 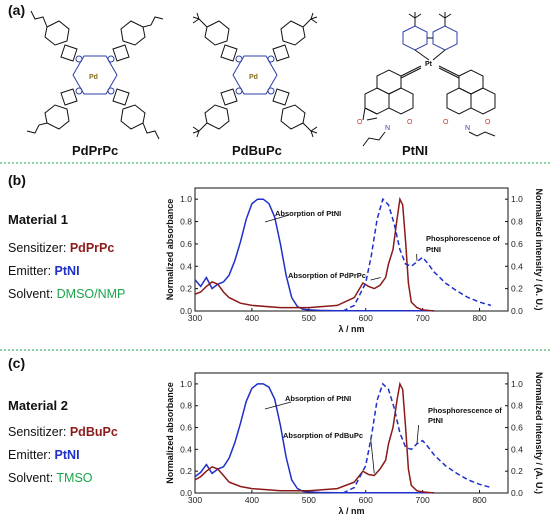 What do you see at coordinates (95, 150) in the screenshot?
I see `molecule-name-pdprpc: PdPrPc` at bounding box center [95, 150].